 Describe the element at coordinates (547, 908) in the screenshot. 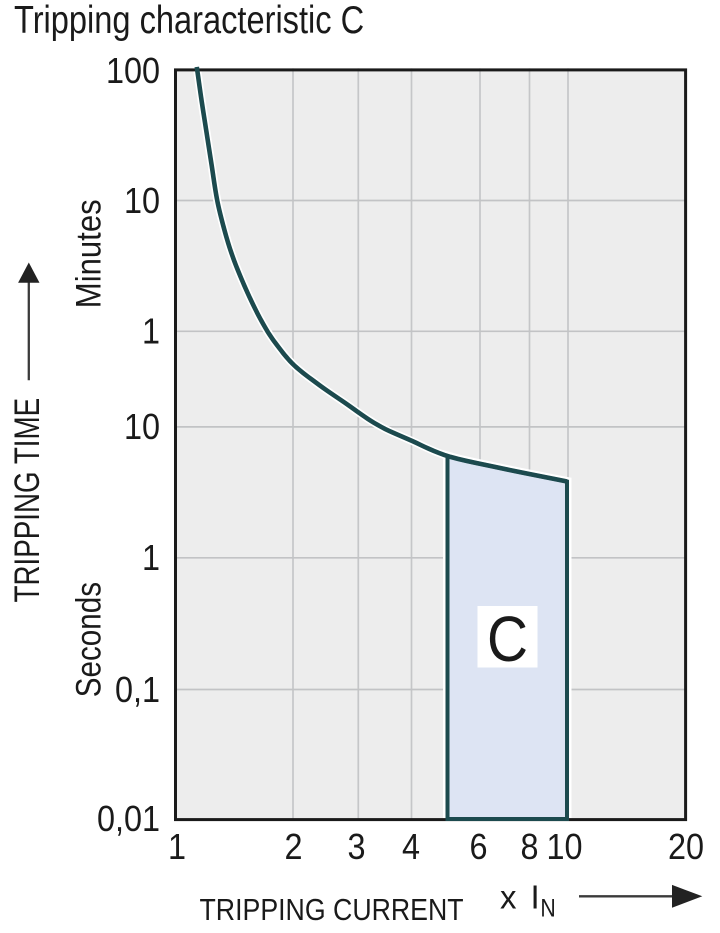

I see `svg-text: N` at that location.